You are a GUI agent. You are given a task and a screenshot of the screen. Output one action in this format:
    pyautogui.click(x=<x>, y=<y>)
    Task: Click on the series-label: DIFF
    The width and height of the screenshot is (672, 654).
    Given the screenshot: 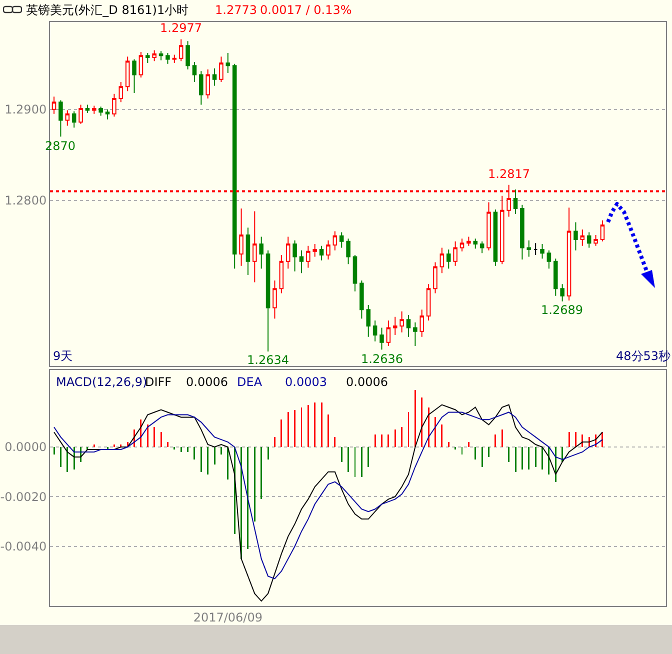 What is the action you would take?
    pyautogui.click(x=158, y=382)
    